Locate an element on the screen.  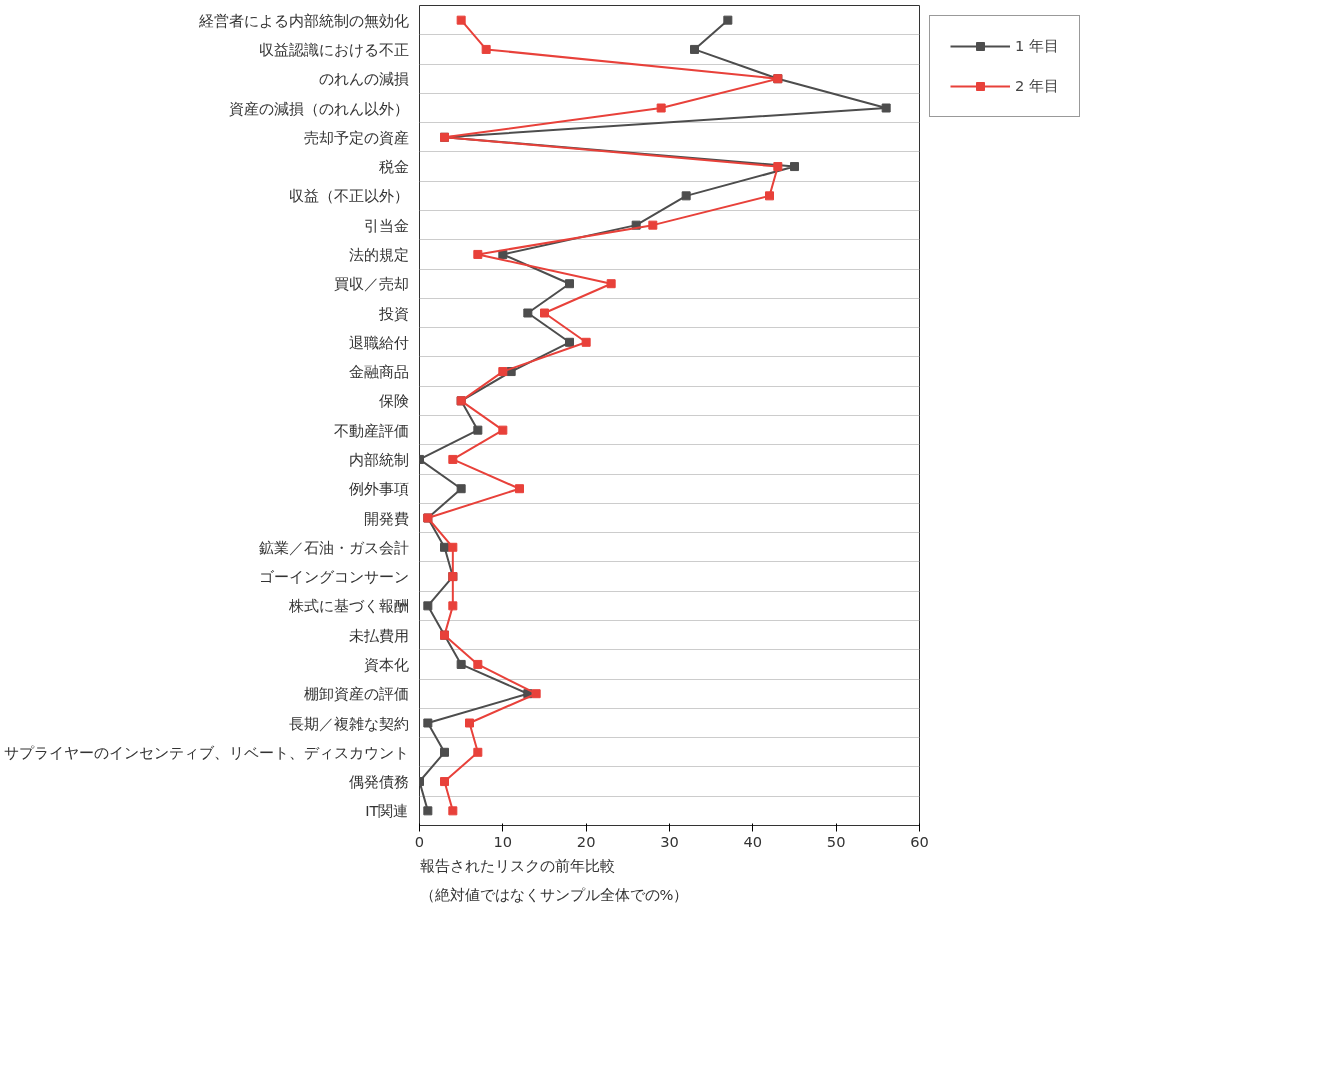
x-tick-label: 60 is located at coordinates (919, 841).